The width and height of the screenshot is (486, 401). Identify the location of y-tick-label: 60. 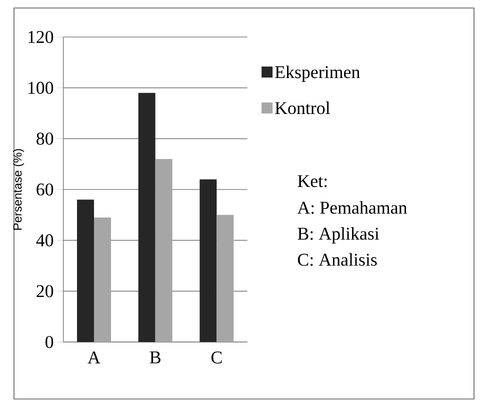
(45, 189).